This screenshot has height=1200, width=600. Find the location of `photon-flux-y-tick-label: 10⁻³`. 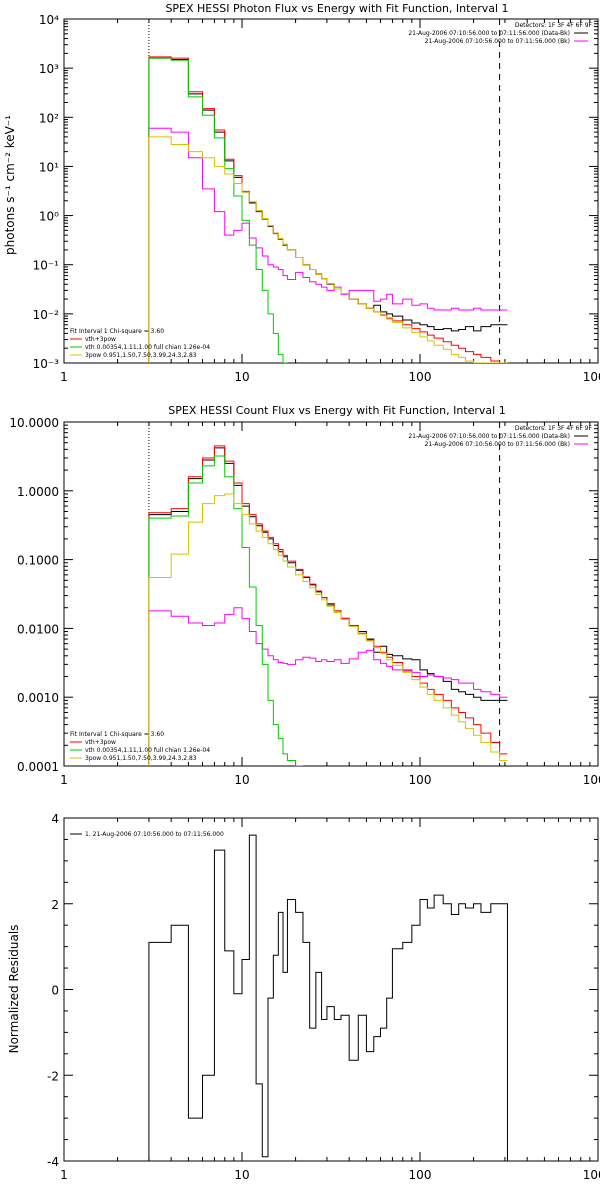

photon-flux-y-tick-label: 10⁻³ is located at coordinates (46, 364).